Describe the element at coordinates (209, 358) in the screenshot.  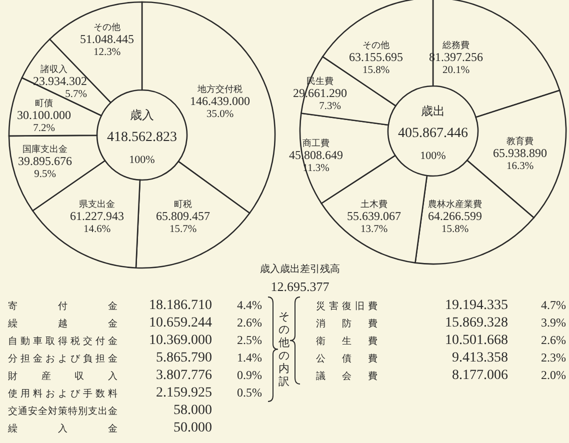
I see `text: 5.865.790 1.4%` at that location.